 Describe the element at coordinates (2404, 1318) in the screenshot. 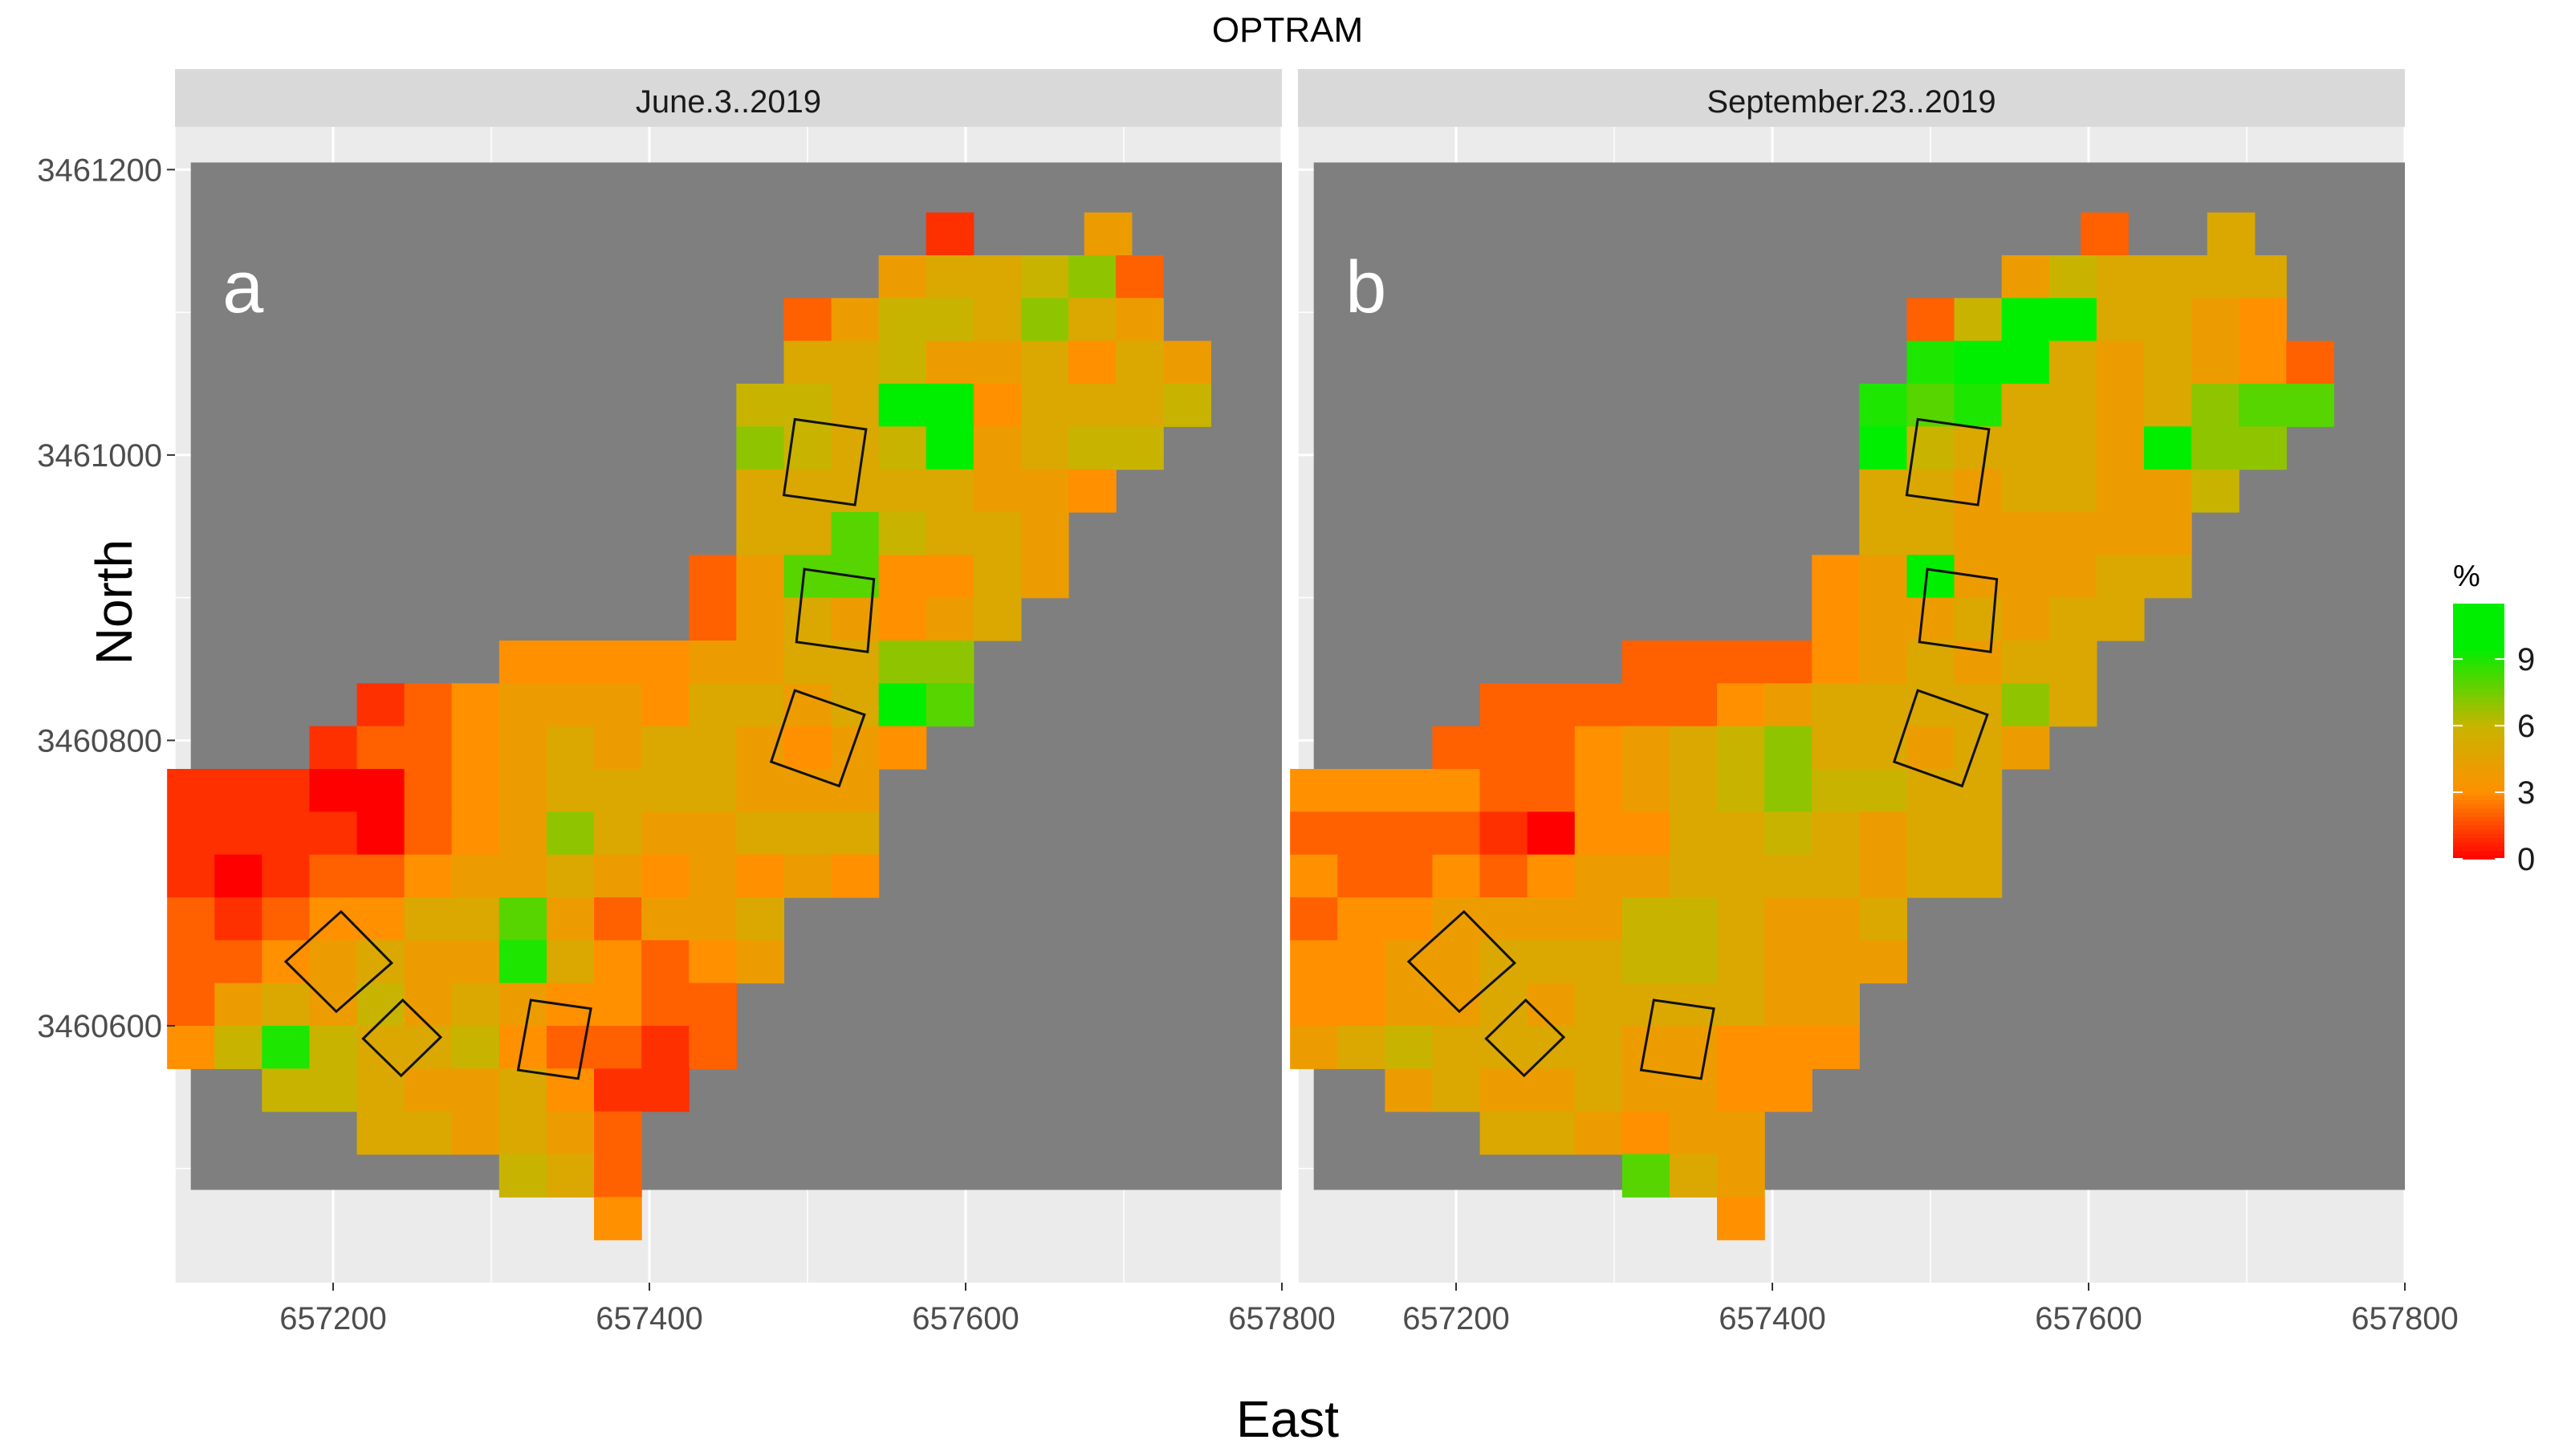

I see `x-tick-label: 657800` at that location.